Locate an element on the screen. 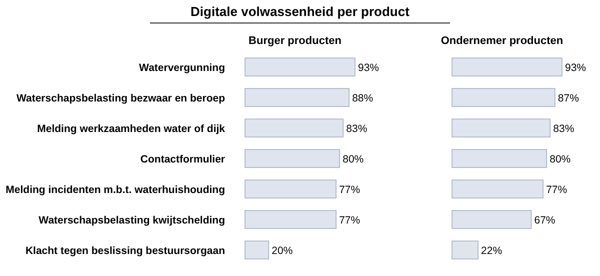 This screenshot has height=276, width=600. y-tick-label: Klacht tegen beslissing bestuursorgaan is located at coordinates (125, 251).